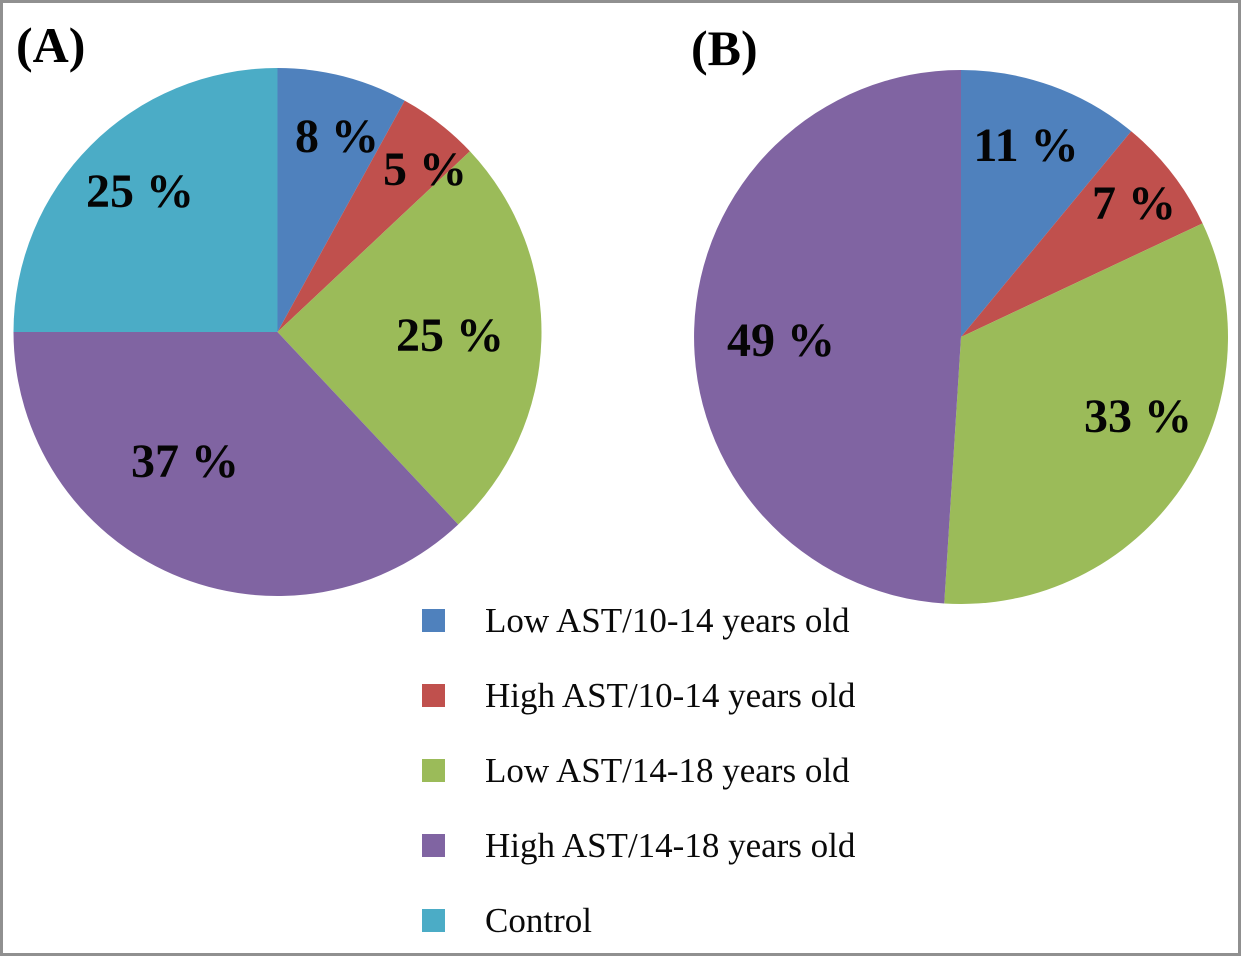 The image size is (1243, 959). What do you see at coordinates (140, 191) in the screenshot?
I see `pie-a-value-label-4: 25 %` at bounding box center [140, 191].